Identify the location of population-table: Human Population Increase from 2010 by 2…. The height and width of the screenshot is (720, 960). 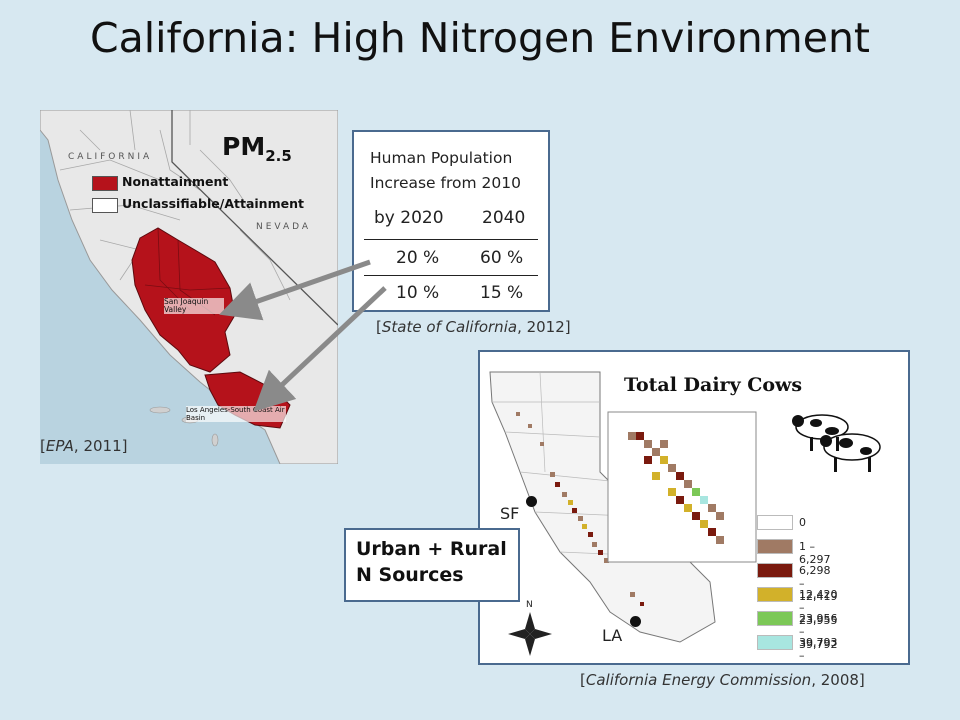
(451, 221).